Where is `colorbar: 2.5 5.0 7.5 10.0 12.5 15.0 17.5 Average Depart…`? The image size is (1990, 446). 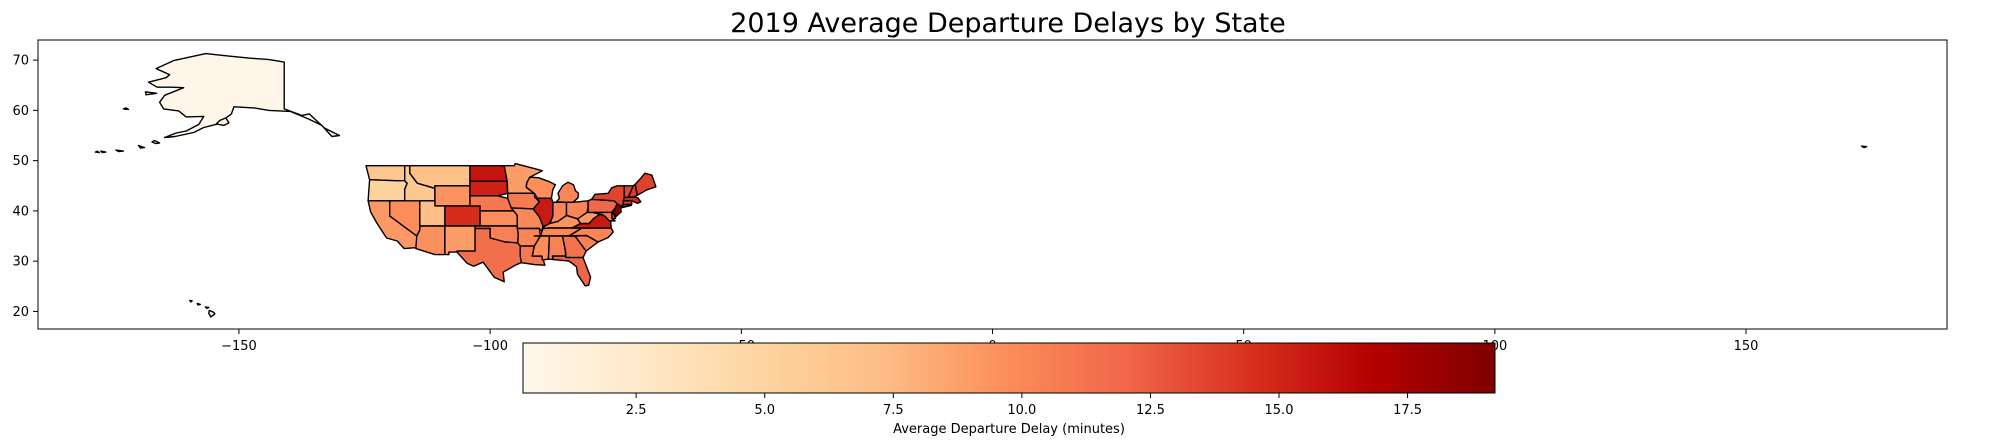
colorbar: 2.5 5.0 7.5 10.0 12.5 15.0 17.5 Average Depart… is located at coordinates (1009, 389).